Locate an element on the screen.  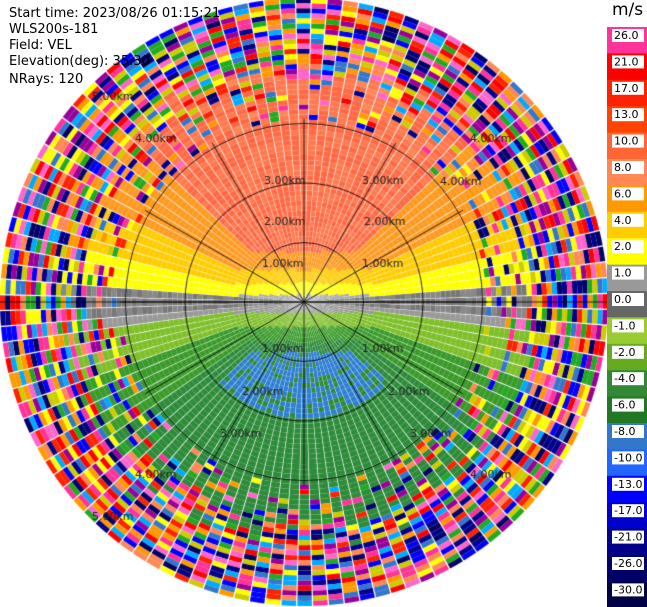
nrays-label: NRays: 120 is located at coordinates (46, 79).